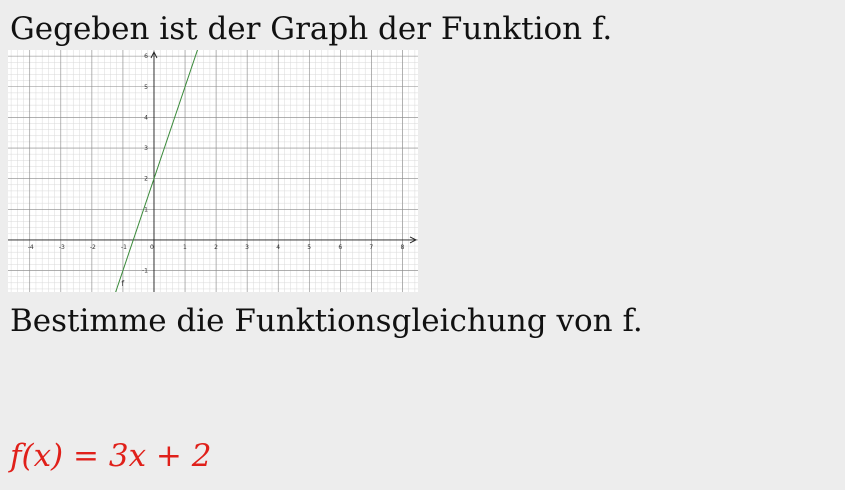 Image resolution: width=845 pixels, height=490 pixels. I want to click on x-tick-label: 4, so click(278, 247).